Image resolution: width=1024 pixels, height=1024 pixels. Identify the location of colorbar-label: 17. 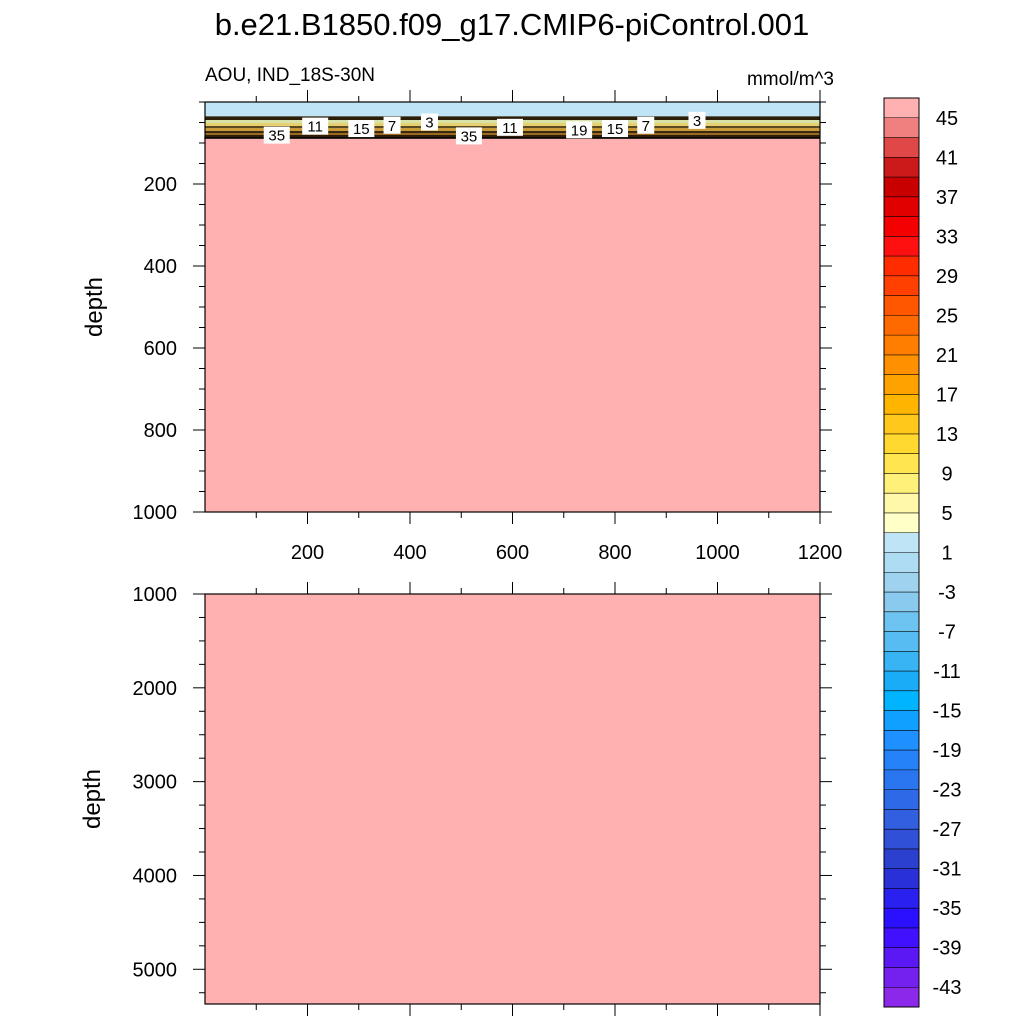
(947, 395).